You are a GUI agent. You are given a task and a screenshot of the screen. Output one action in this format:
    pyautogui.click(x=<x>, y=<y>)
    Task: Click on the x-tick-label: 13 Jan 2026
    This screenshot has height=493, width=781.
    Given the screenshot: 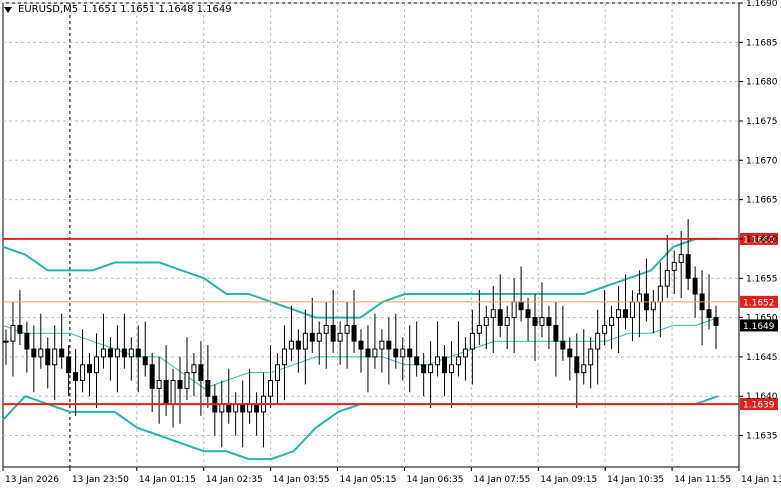 What is the action you would take?
    pyautogui.click(x=32, y=480)
    